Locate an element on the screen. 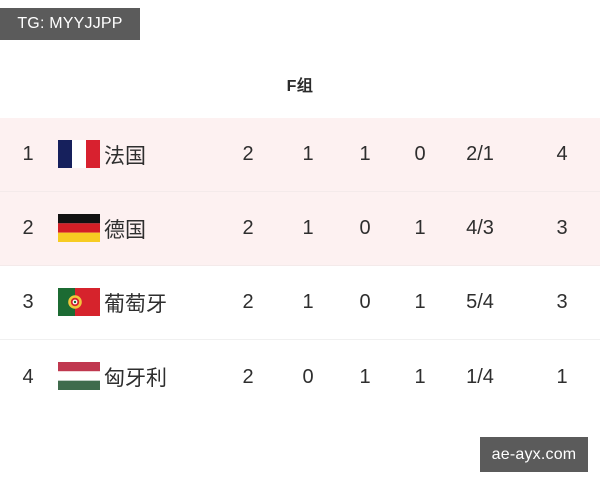 The height and width of the screenshot is (480, 600). team-name-cell: 葡萄牙 is located at coordinates (135, 304).